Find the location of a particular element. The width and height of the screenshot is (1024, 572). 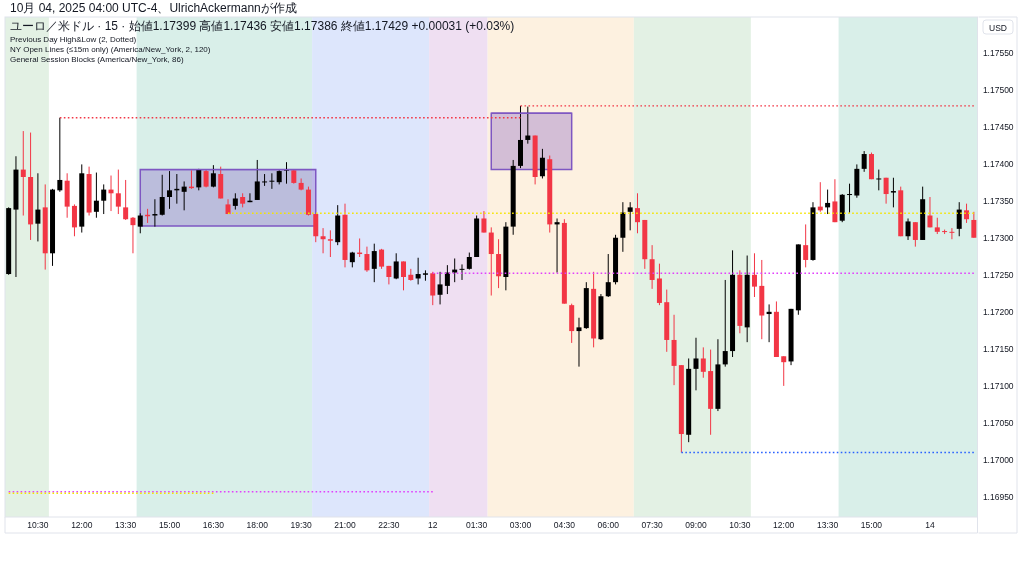

annotation: Previous Day High&Low (2, Dotted) is located at coordinates (73, 39).